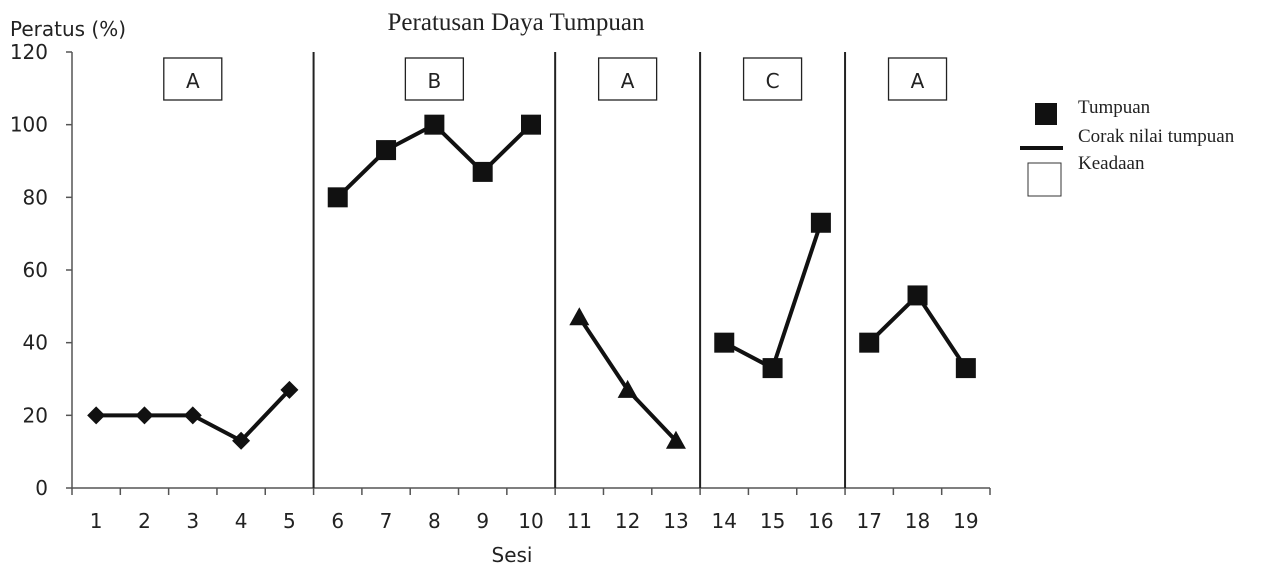 Image resolution: width=1273 pixels, height=569 pixels. What do you see at coordinates (772, 521) in the screenshot?
I see `x-tick-label: 15` at bounding box center [772, 521].